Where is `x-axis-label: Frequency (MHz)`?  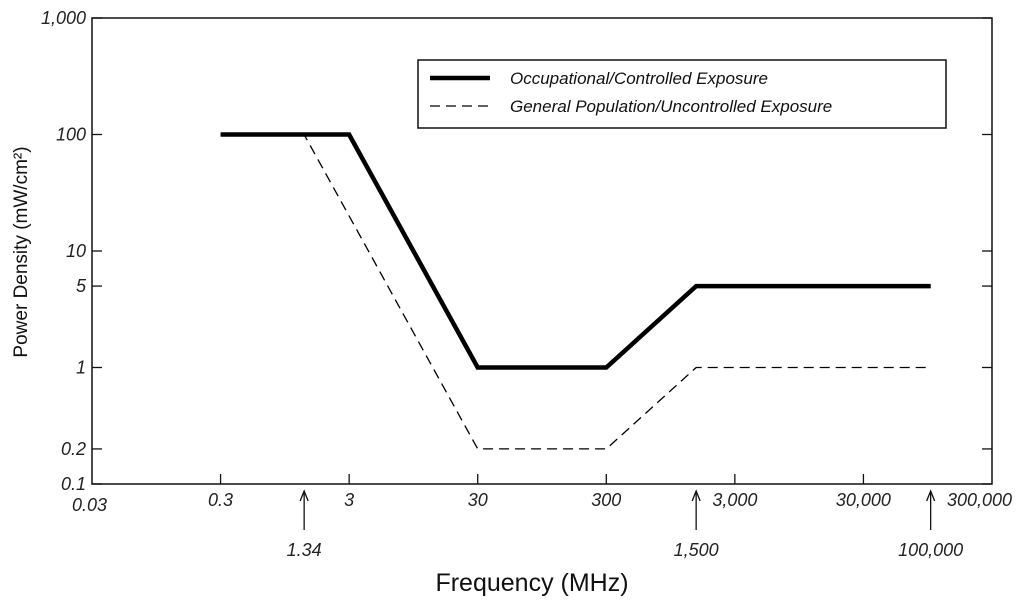
x-axis-label: Frequency (MHz) is located at coordinates (531, 583).